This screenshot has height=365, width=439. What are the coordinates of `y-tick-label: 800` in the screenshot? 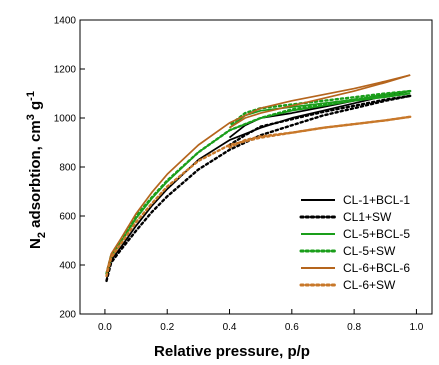 It's located at (67, 168).